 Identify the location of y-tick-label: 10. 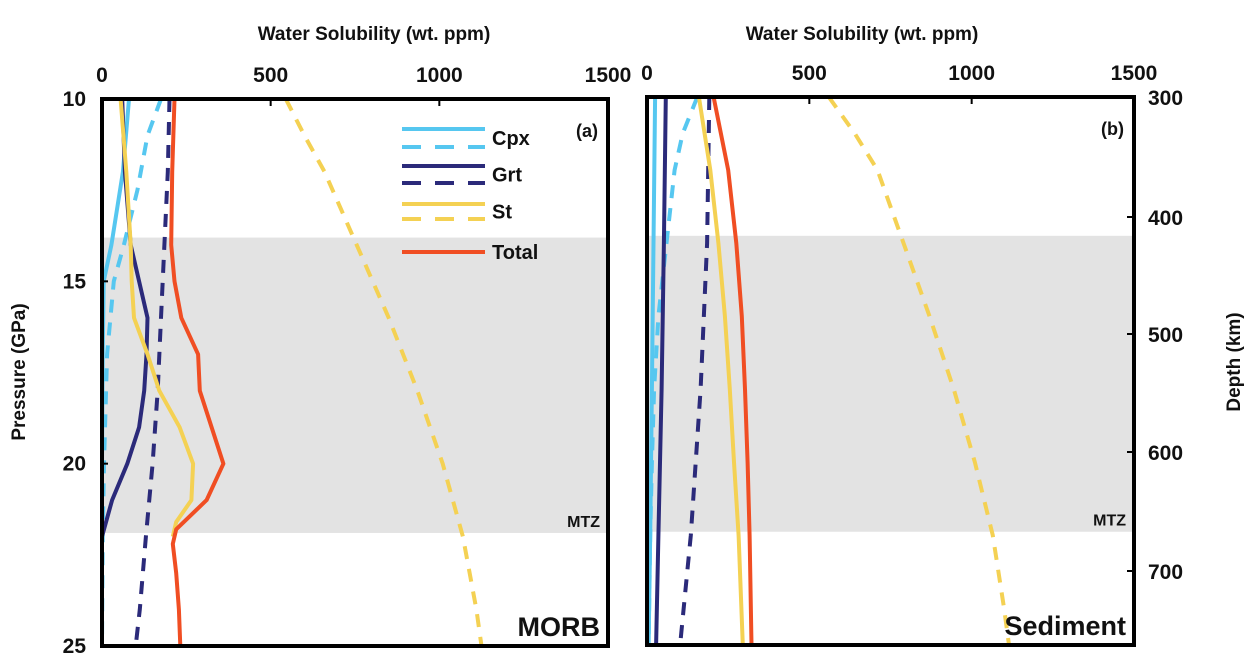
(74, 99).